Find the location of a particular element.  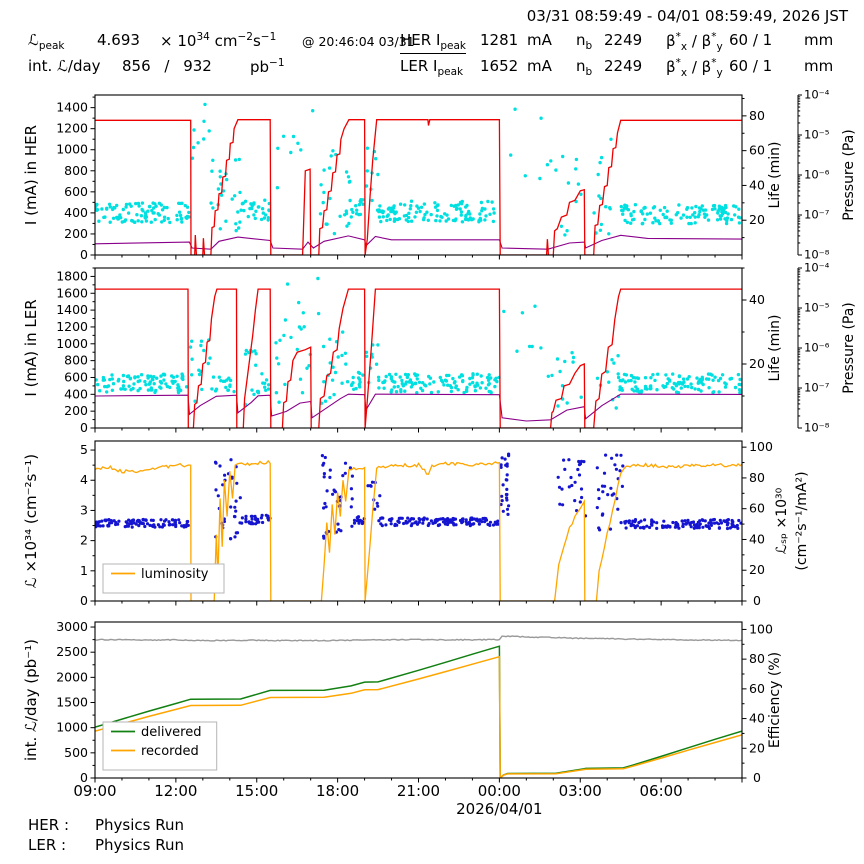

ler-nb-value: 2249 is located at coordinates (623, 66).